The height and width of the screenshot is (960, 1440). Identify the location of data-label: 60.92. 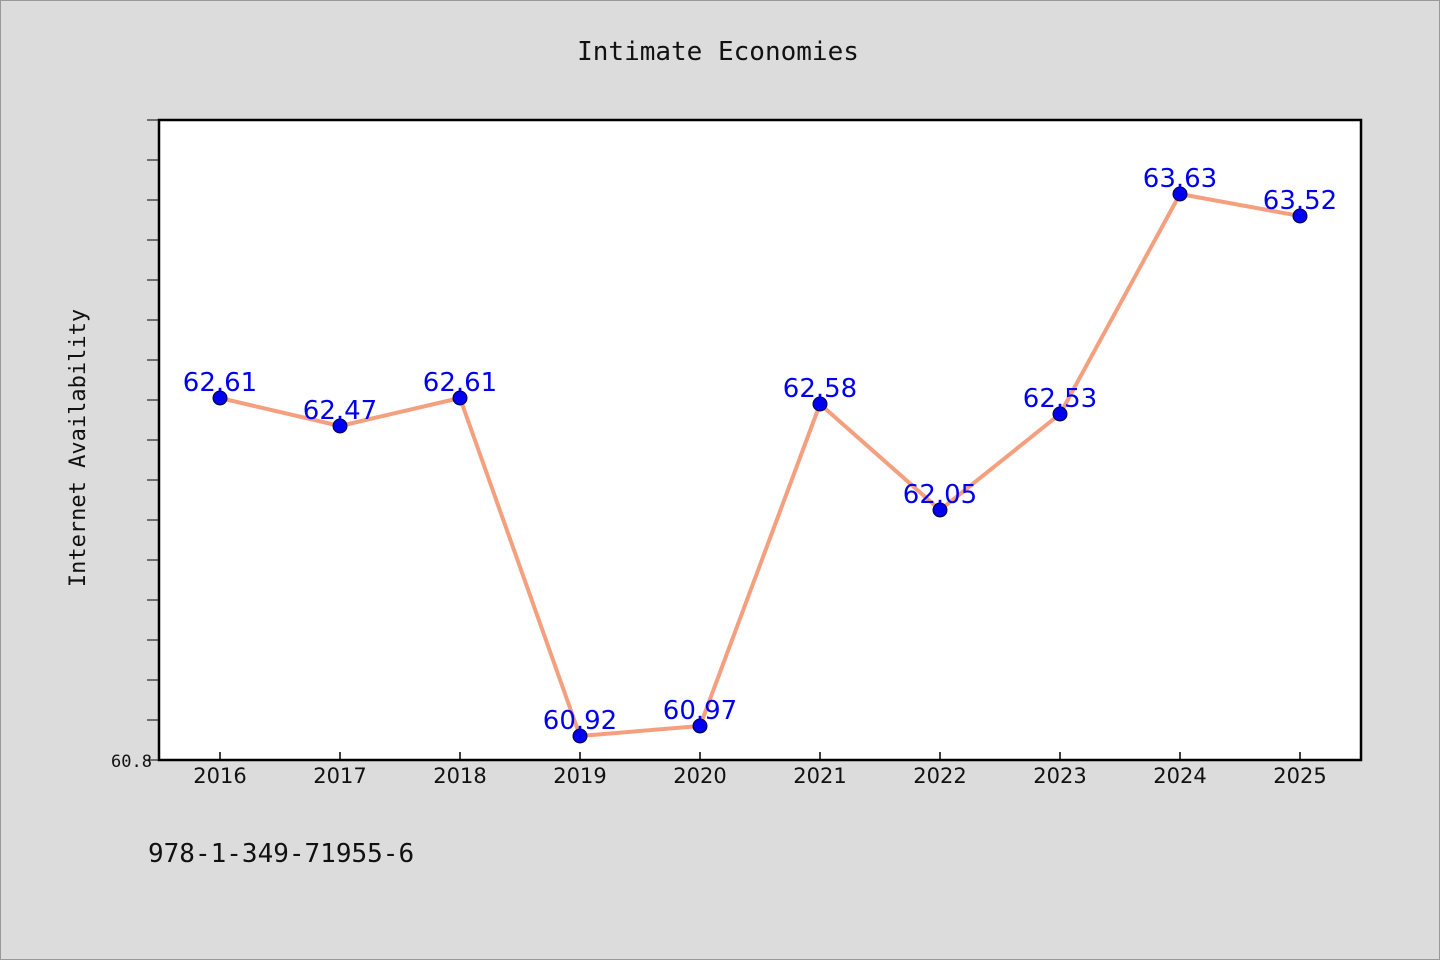
(580, 721).